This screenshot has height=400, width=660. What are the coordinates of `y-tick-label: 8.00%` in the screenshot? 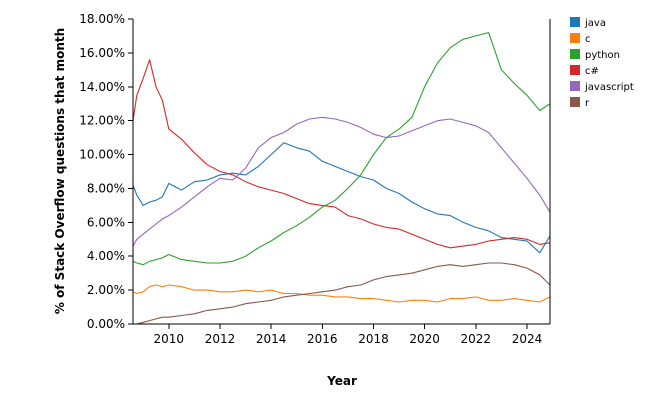 It's located at (106, 188).